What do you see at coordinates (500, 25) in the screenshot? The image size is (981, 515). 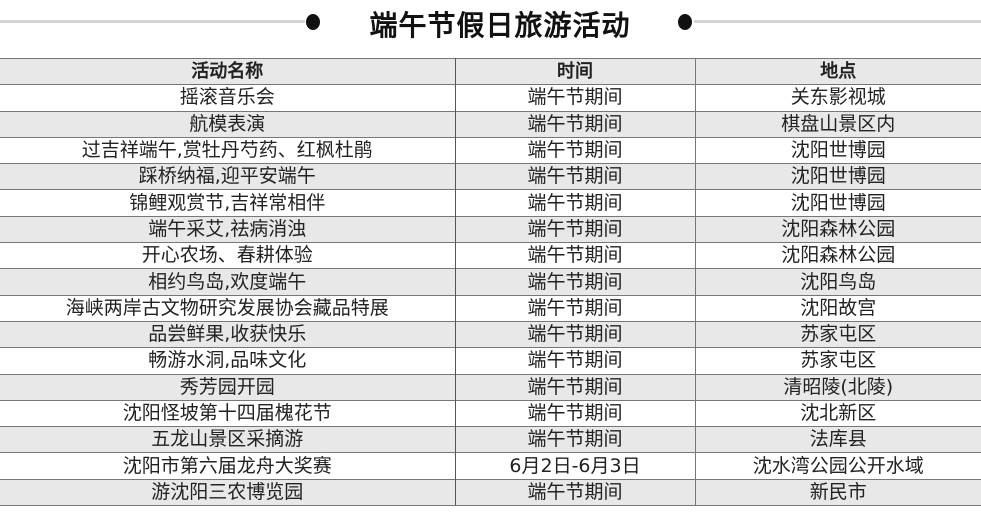 I see `page-title: 端午节假日旅游活动` at bounding box center [500, 25].